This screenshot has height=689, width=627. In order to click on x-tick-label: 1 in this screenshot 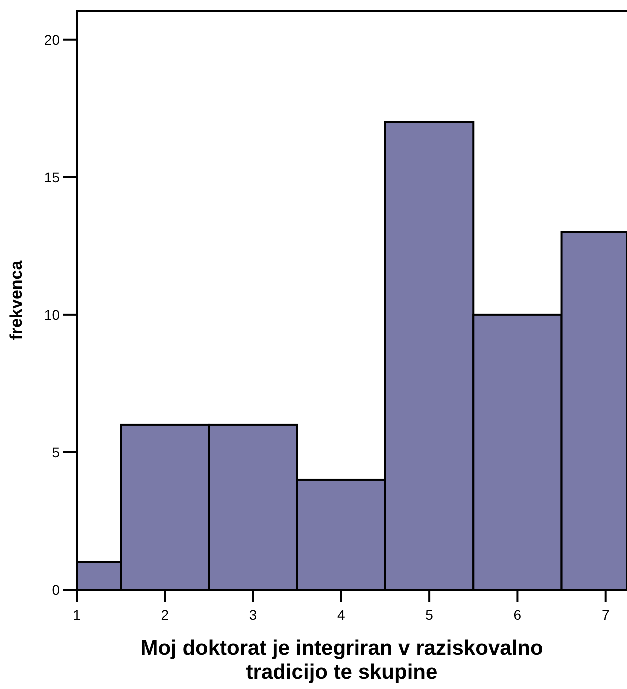, I will do `click(77, 615)`.